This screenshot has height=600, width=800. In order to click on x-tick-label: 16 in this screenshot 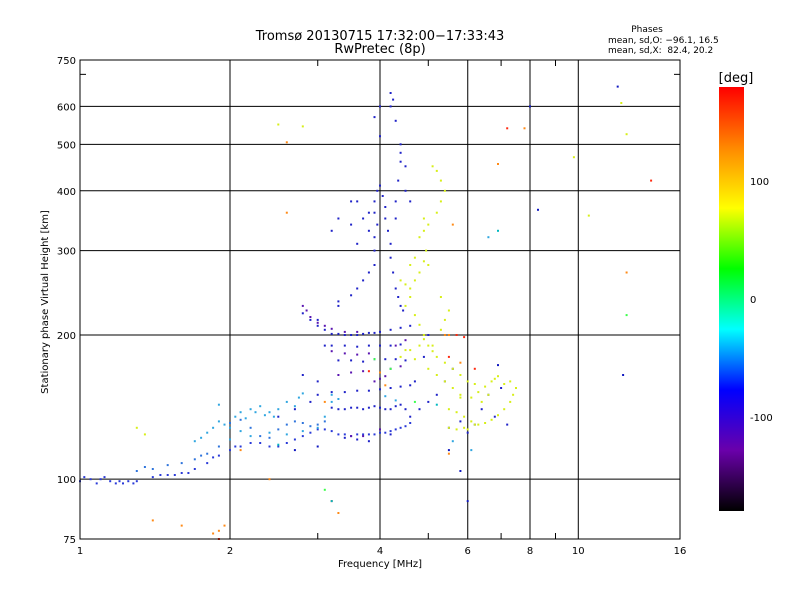, I will do `click(680, 551)`.